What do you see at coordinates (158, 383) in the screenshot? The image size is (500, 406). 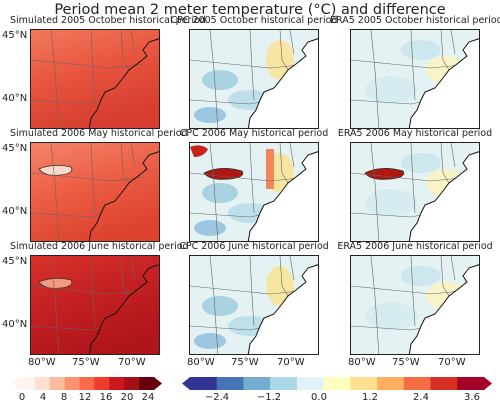 I see `colorbar-extend-high` at bounding box center [158, 383].